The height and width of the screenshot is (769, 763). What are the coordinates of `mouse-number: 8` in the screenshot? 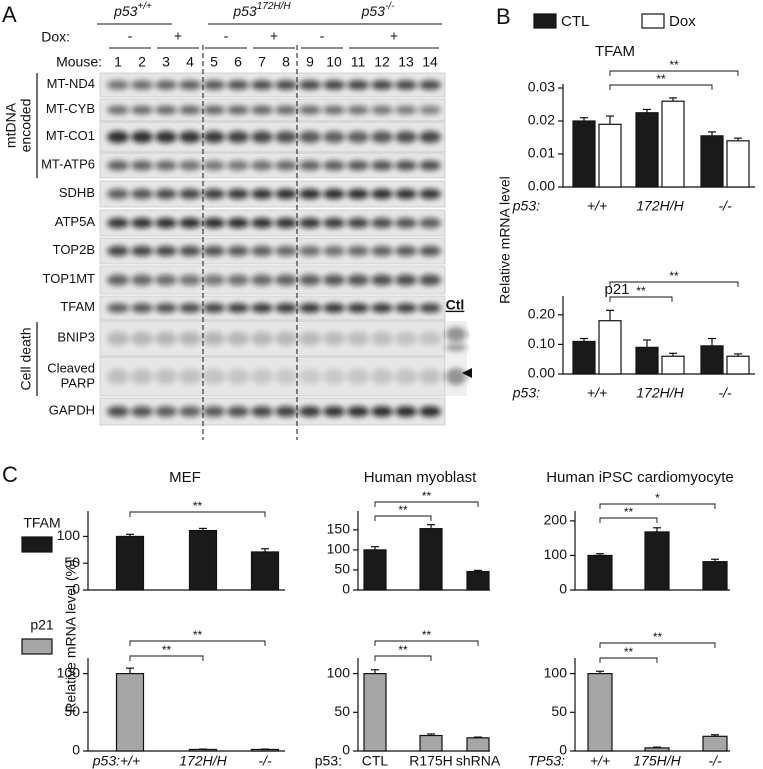 It's located at (286, 62).